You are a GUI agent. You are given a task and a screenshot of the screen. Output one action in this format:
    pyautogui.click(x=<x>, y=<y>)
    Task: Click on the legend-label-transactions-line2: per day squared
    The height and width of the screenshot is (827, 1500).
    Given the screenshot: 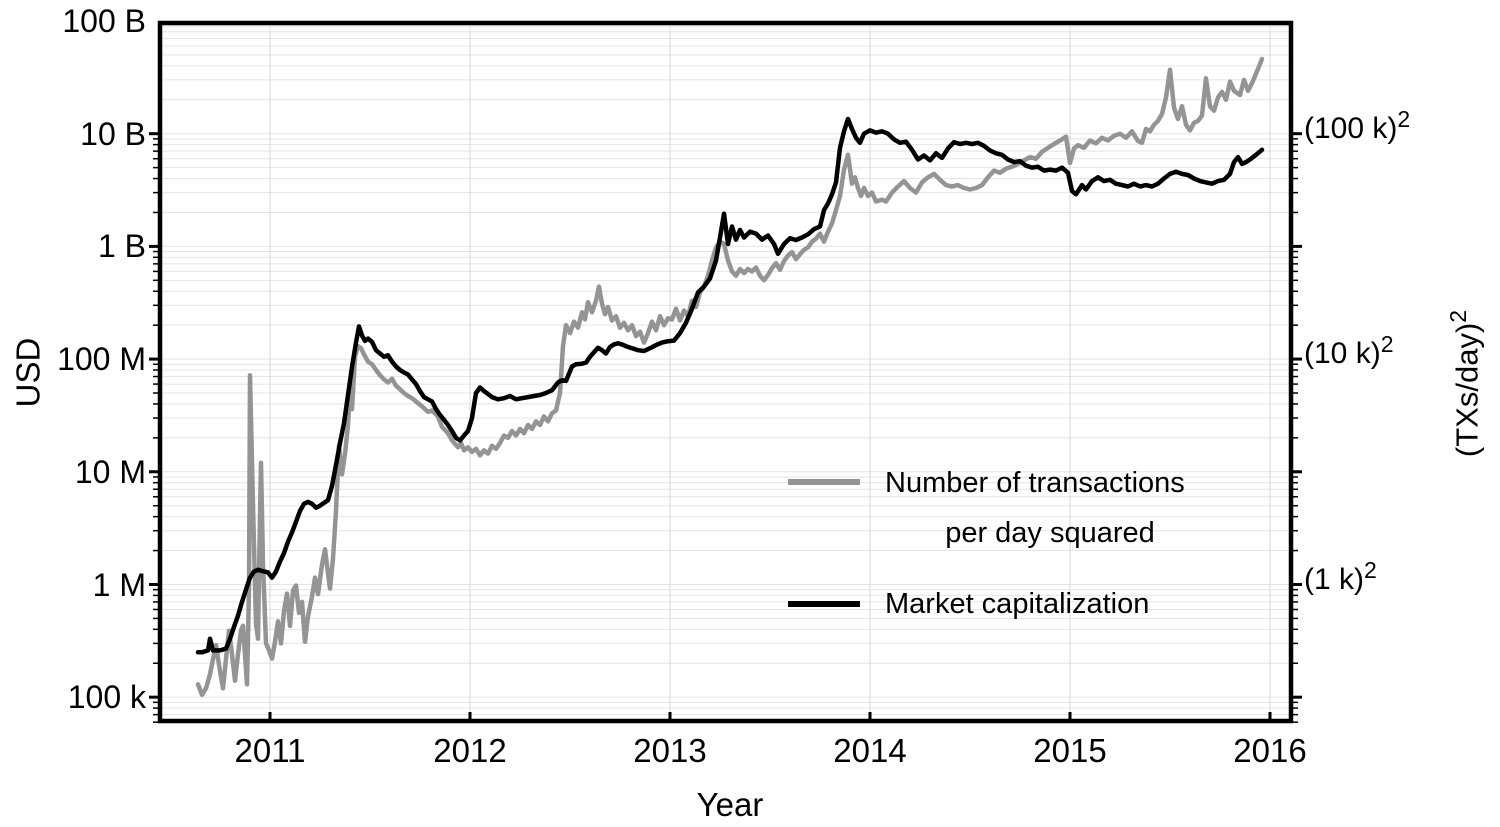 What is the action you would take?
    pyautogui.click(x=1050, y=533)
    